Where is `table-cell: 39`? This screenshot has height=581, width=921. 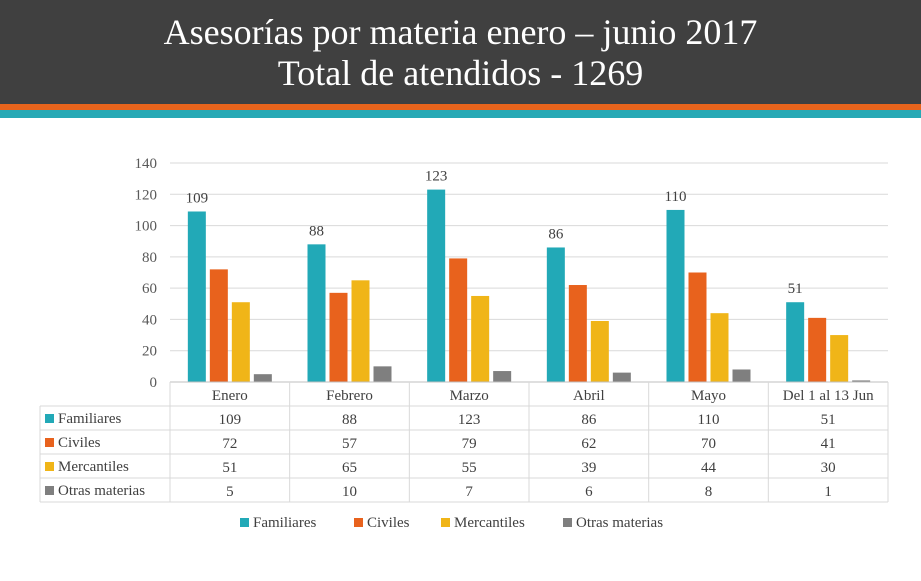
table-cell: 39 is located at coordinates (588, 468).